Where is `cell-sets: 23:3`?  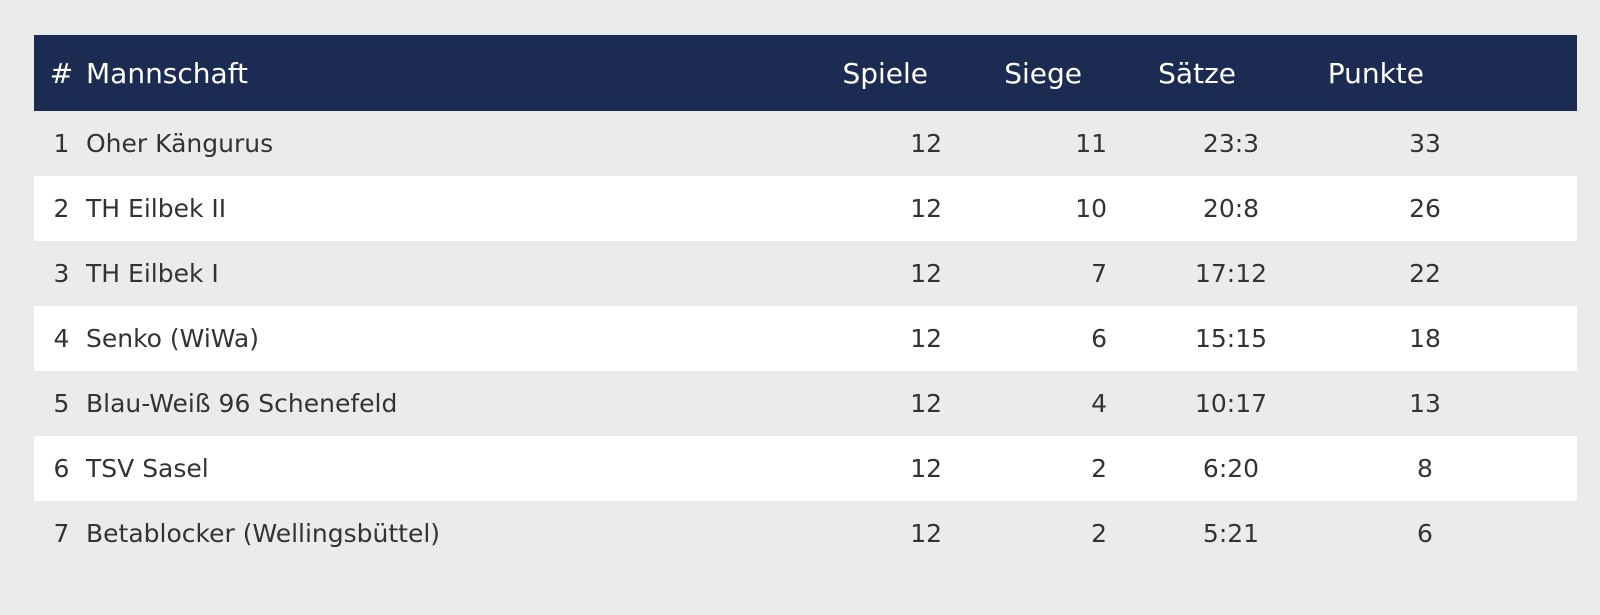
cell-sets: 23:3 is located at coordinates (1231, 143).